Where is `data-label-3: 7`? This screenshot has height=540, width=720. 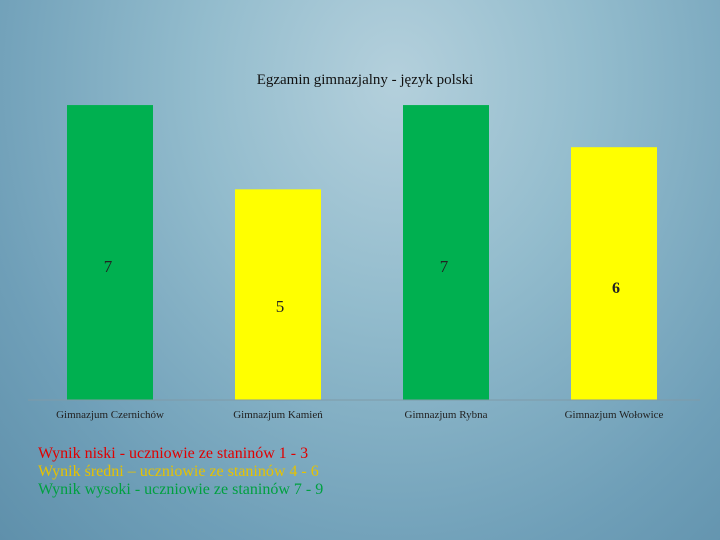
data-label-3: 7 is located at coordinates (444, 266).